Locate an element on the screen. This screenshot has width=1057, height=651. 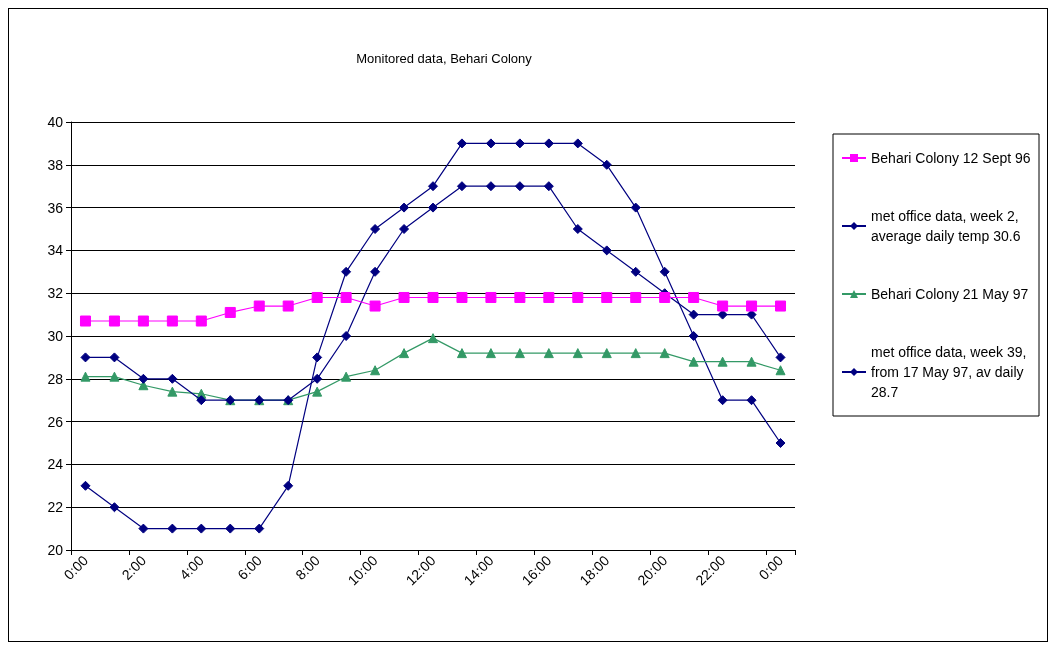
y-tick-label: 20 is located at coordinates (55, 550).